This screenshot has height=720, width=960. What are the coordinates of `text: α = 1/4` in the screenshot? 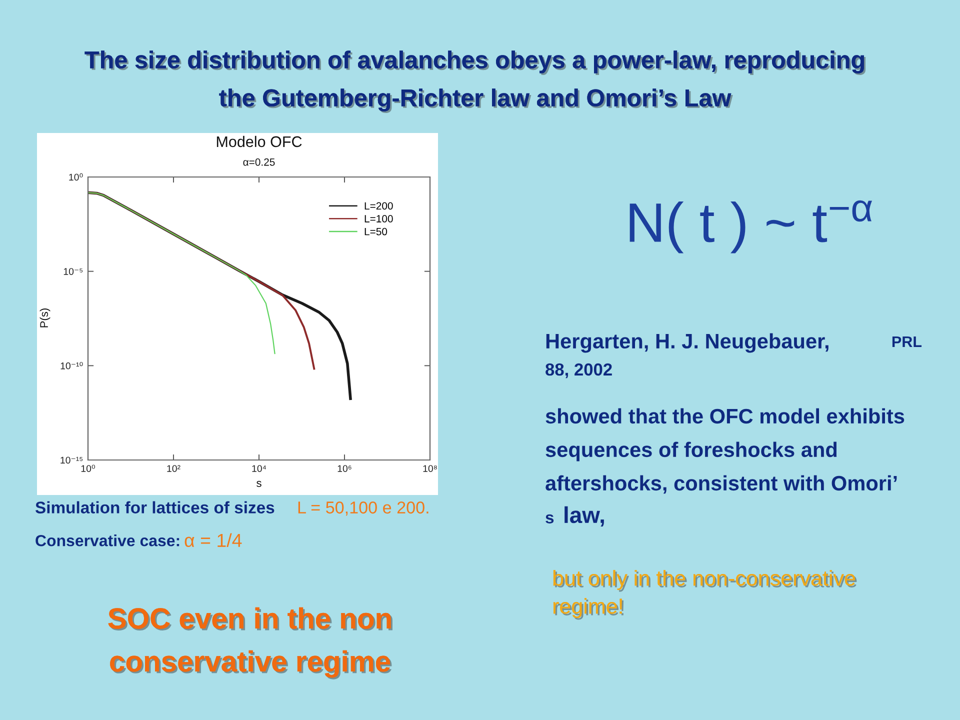 It's located at (213, 540).